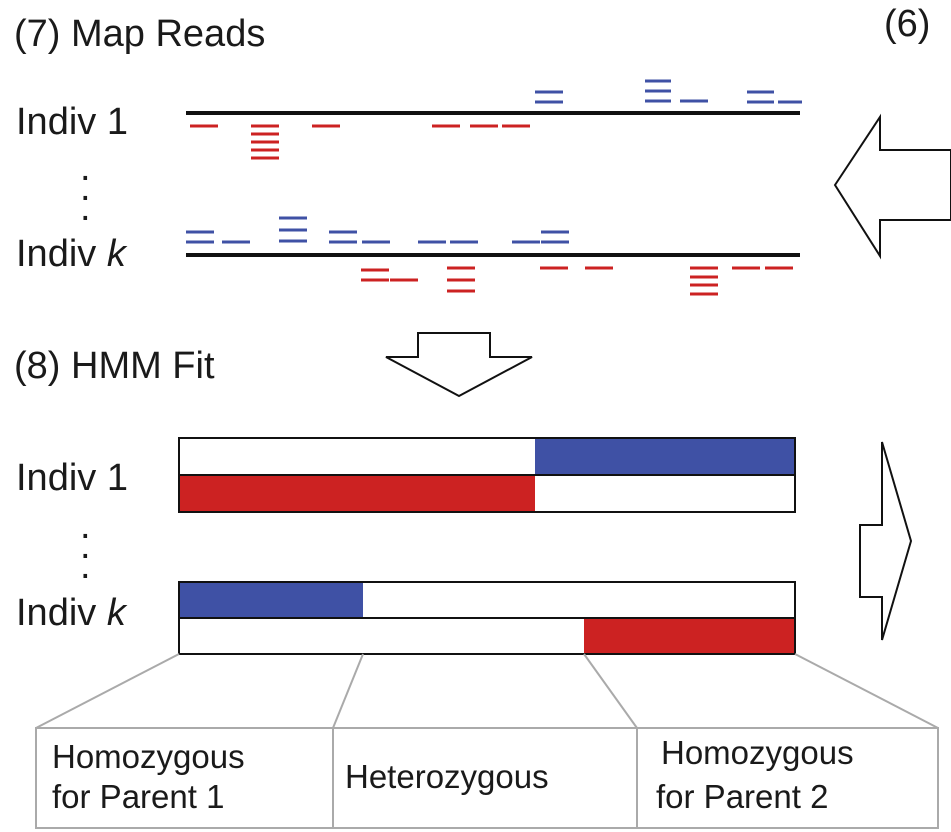  Describe the element at coordinates (459, 365) in the screenshot. I see `arrow-down-icon` at that location.